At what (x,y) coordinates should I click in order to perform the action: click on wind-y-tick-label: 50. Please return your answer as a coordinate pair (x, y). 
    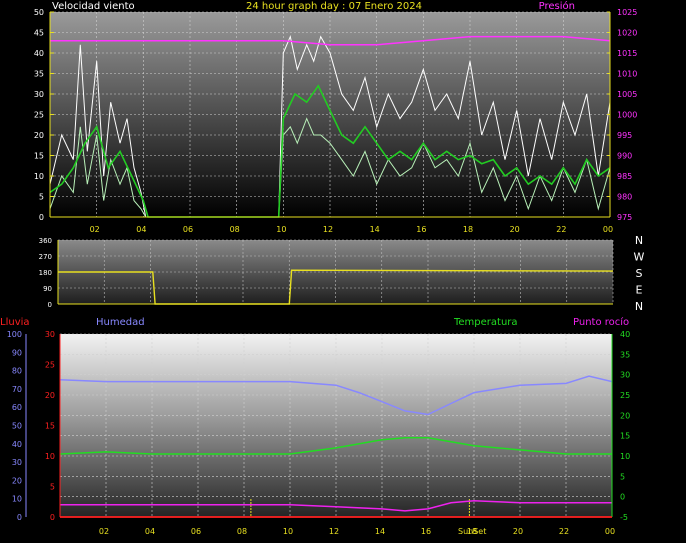
    Looking at the image, I should click on (39, 12).